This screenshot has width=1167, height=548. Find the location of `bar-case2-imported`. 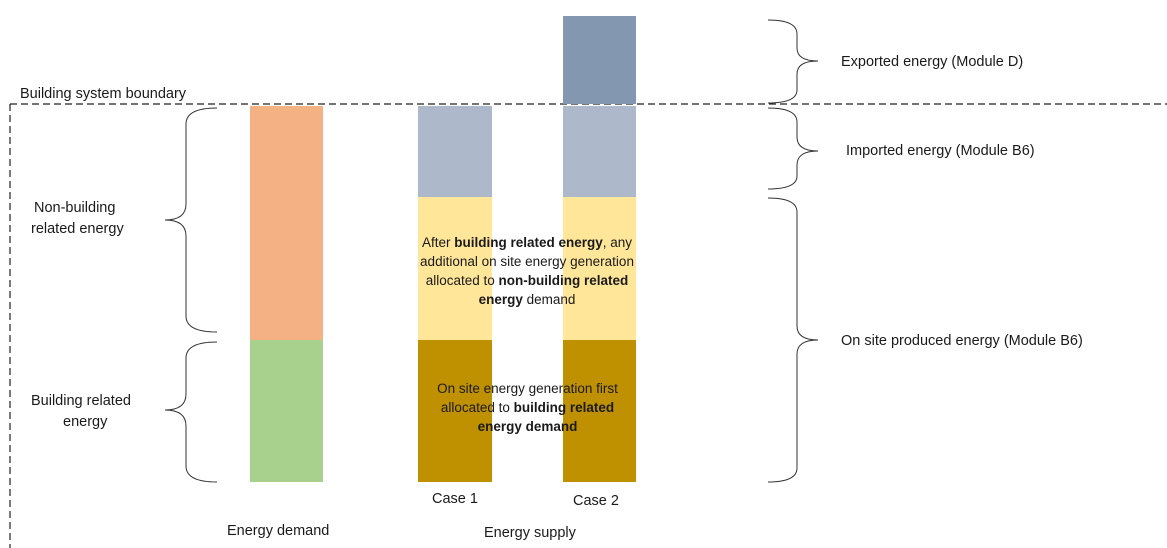

bar-case2-imported is located at coordinates (599, 151).